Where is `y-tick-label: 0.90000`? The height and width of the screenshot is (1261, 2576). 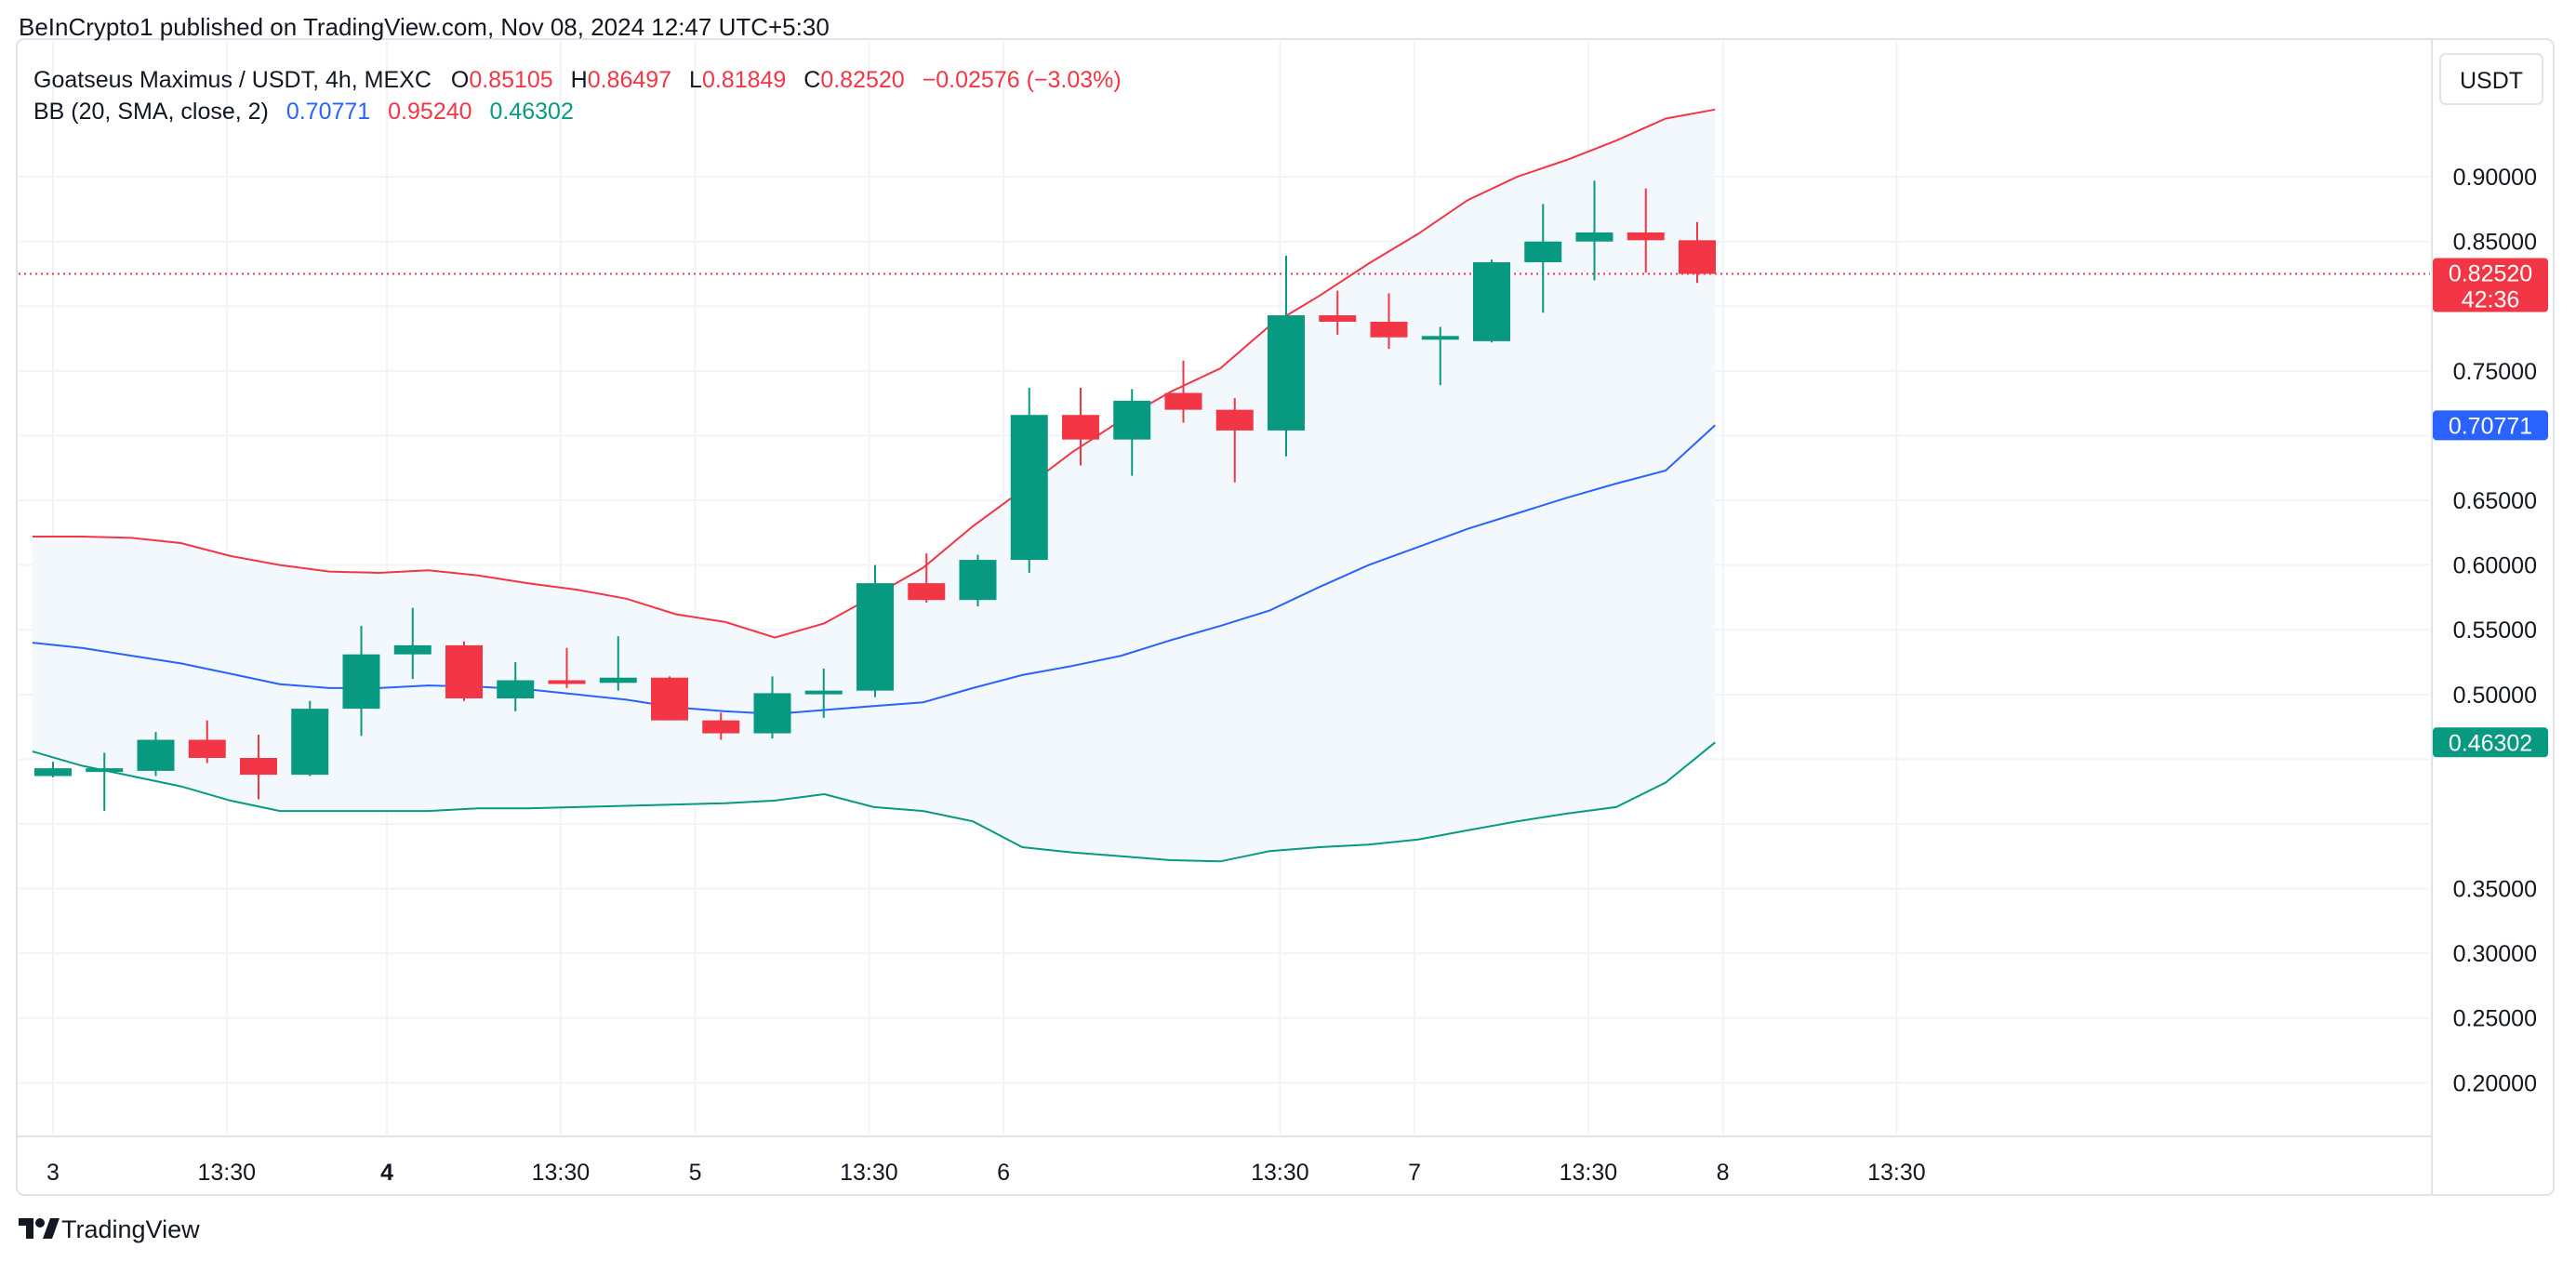
y-tick-label: 0.90000 is located at coordinates (2495, 178).